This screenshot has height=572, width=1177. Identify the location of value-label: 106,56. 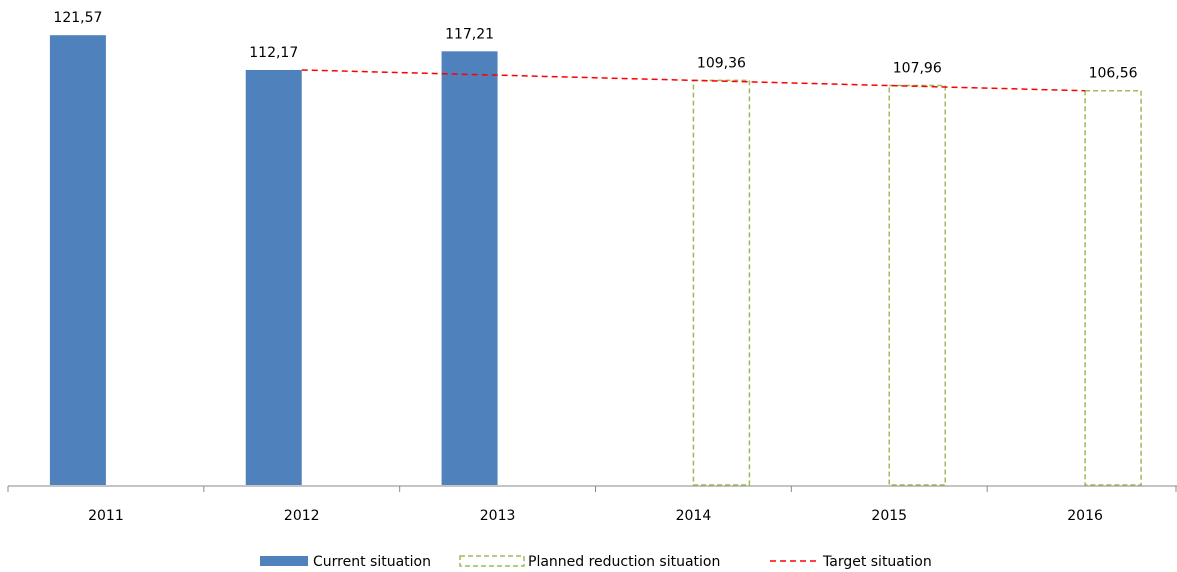
(1113, 74).